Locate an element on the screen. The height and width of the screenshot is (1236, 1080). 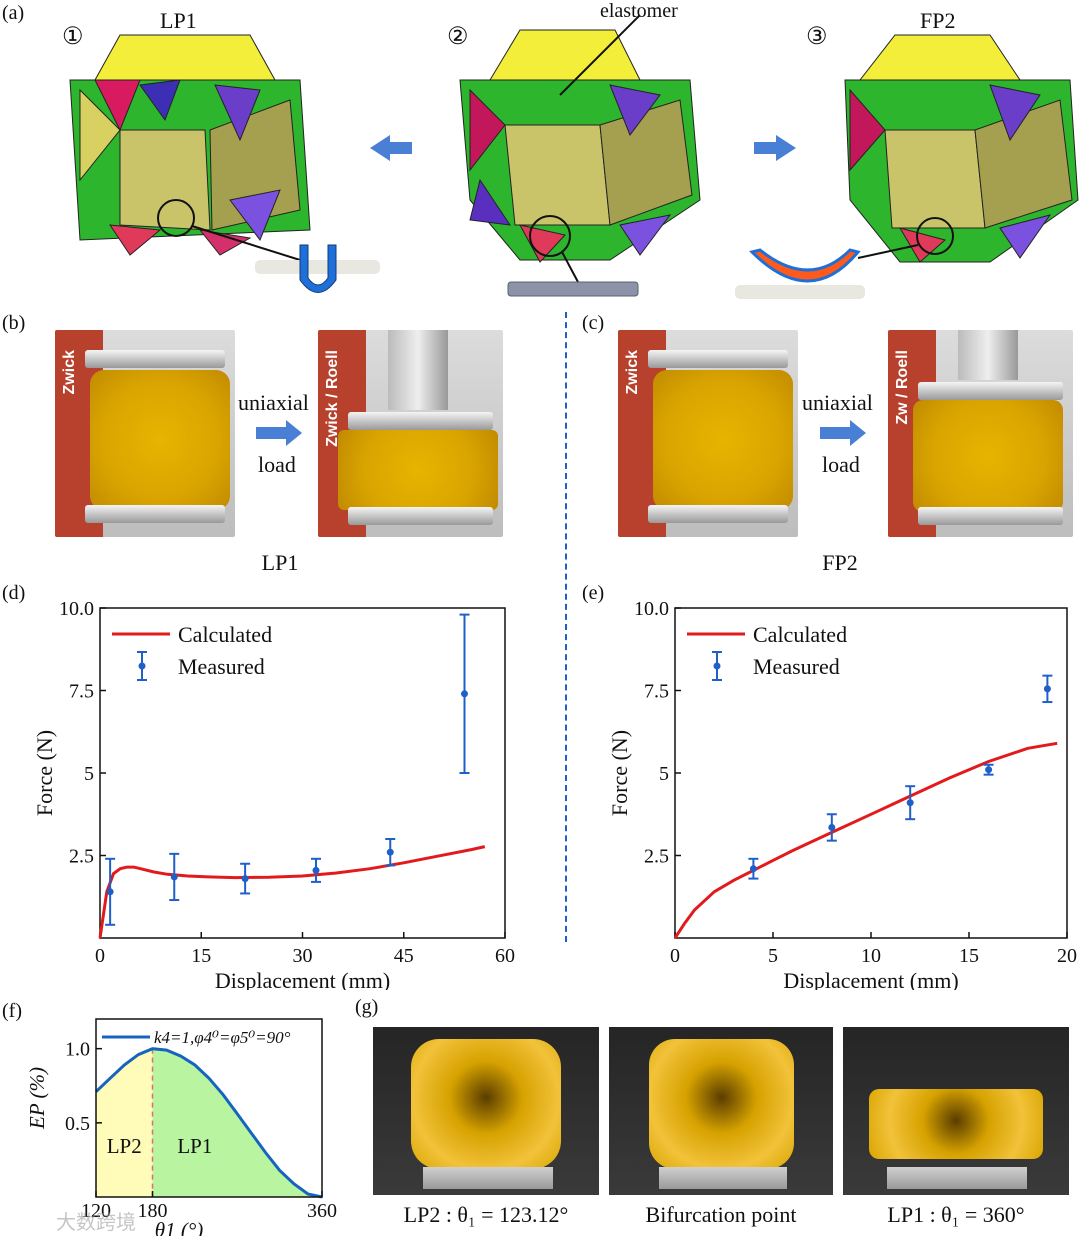
state-3-number: ③ is located at coordinates (817, 37).